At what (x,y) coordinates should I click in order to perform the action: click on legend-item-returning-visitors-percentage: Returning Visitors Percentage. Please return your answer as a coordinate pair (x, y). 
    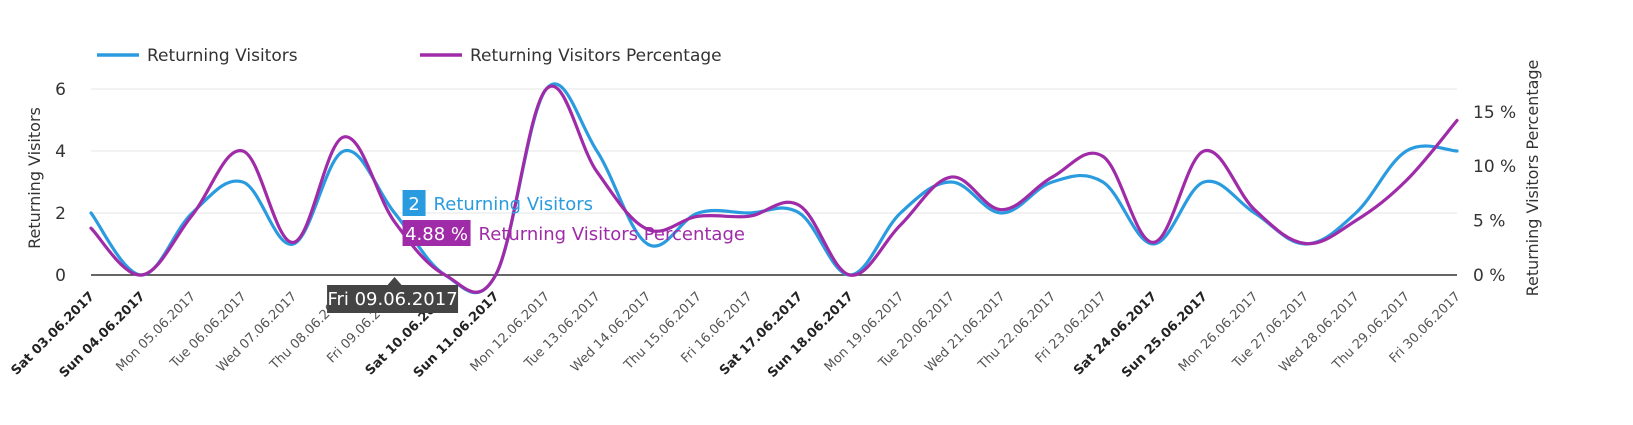
    Looking at the image, I should click on (571, 56).